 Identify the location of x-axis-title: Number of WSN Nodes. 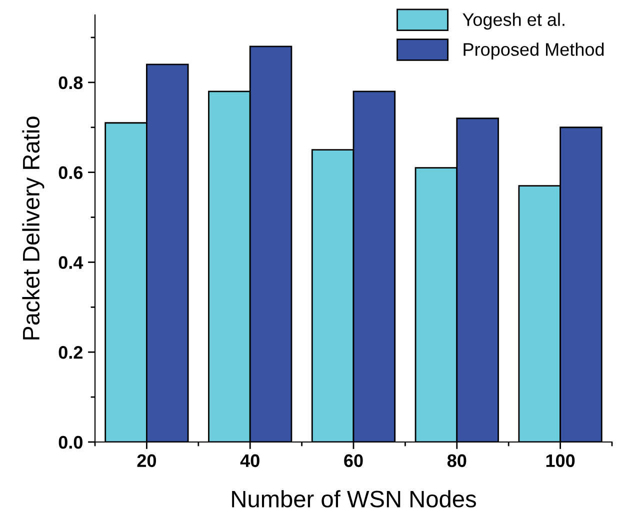
(354, 499).